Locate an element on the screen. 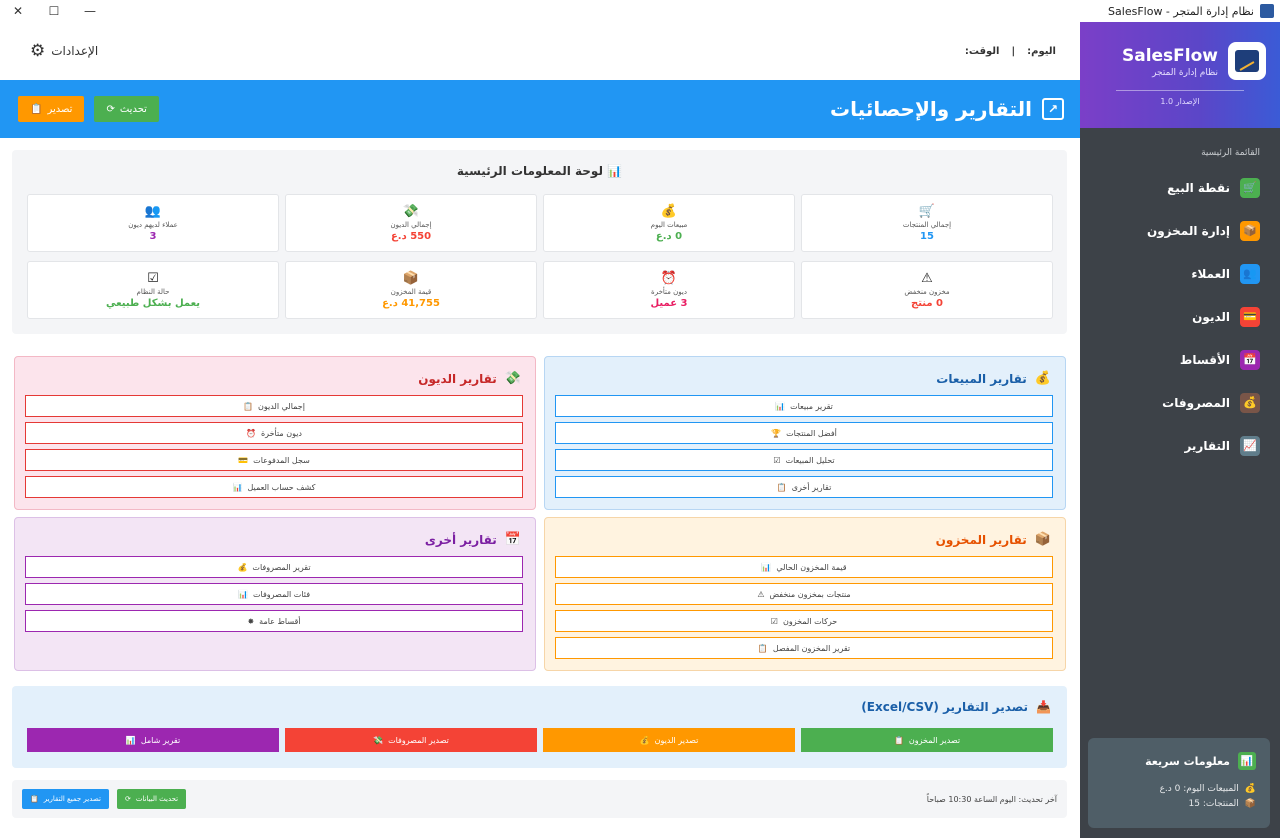 This screenshot has height=838, width=1280. sales-analysis-button: تحليل المبيعات ☑ is located at coordinates (804, 460).